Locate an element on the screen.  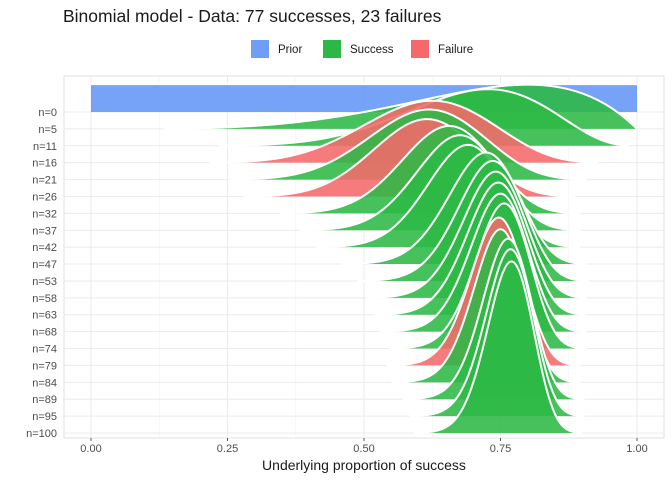
legend-item-success: Success is located at coordinates (358, 49).